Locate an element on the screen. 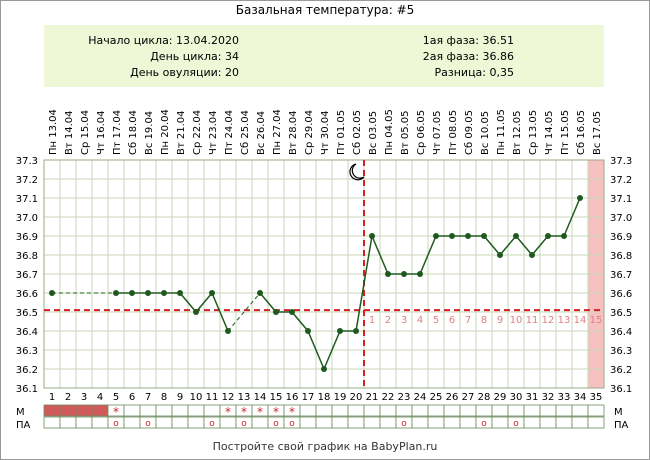 The height and width of the screenshot is (460, 650). y-tick-label-right: 36.5 is located at coordinates (621, 313).